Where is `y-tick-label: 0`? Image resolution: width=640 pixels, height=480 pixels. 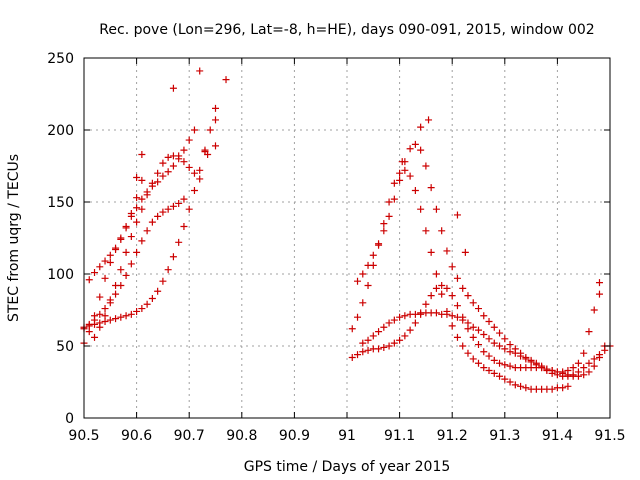
y-tick-label: 0 is located at coordinates (69, 419).